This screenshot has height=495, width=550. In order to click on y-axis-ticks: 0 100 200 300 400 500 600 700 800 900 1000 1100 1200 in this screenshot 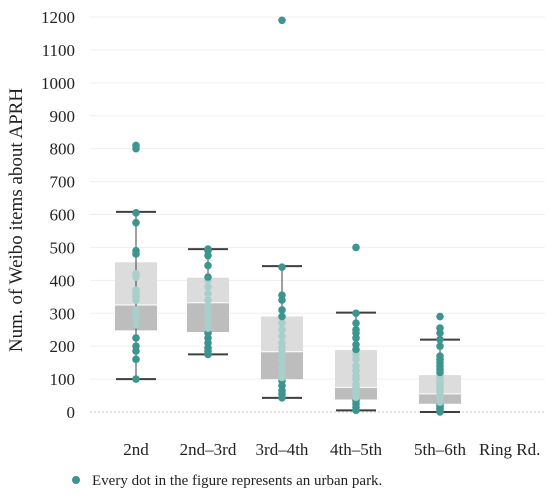, I will do `click(58, 215)`.